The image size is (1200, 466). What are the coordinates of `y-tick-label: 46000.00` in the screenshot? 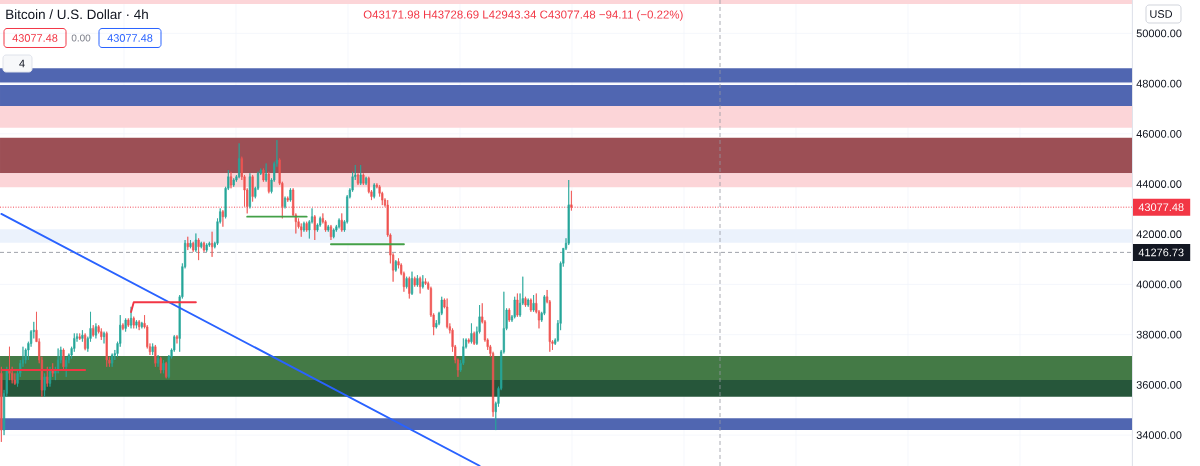 It's located at (1159, 133).